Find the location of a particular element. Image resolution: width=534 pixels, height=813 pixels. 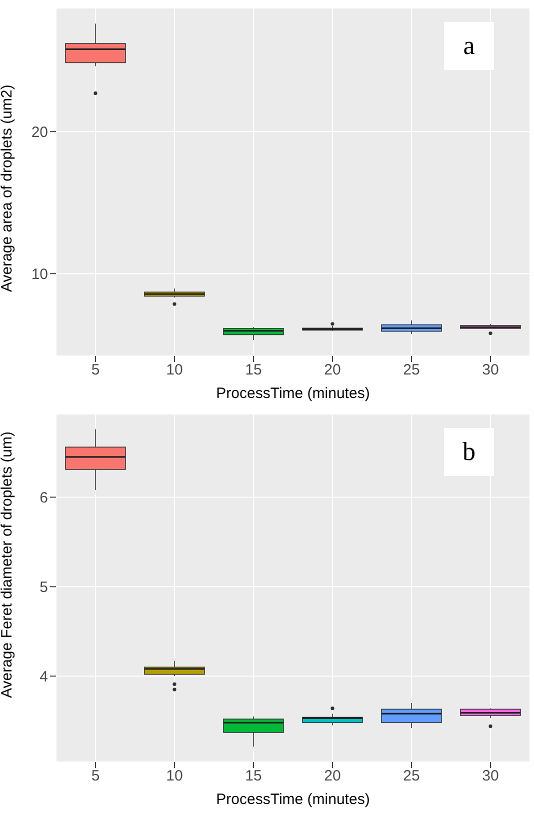

annotation: b is located at coordinates (469, 452).